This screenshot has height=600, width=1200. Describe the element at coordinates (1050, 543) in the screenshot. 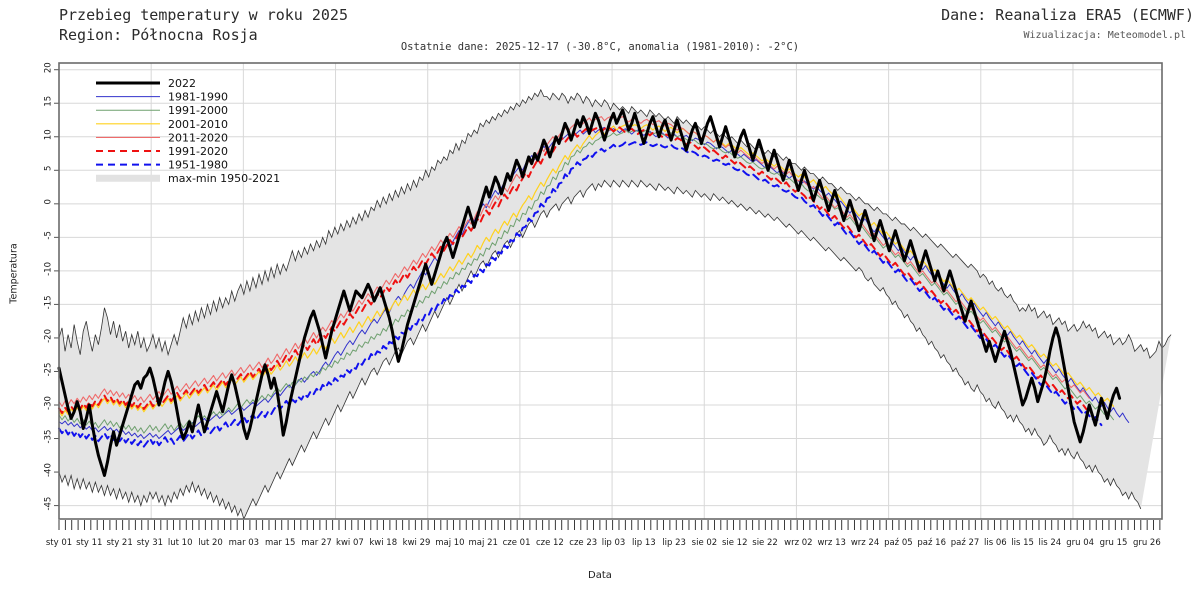

I see `x-tick-label: lis 24` at that location.